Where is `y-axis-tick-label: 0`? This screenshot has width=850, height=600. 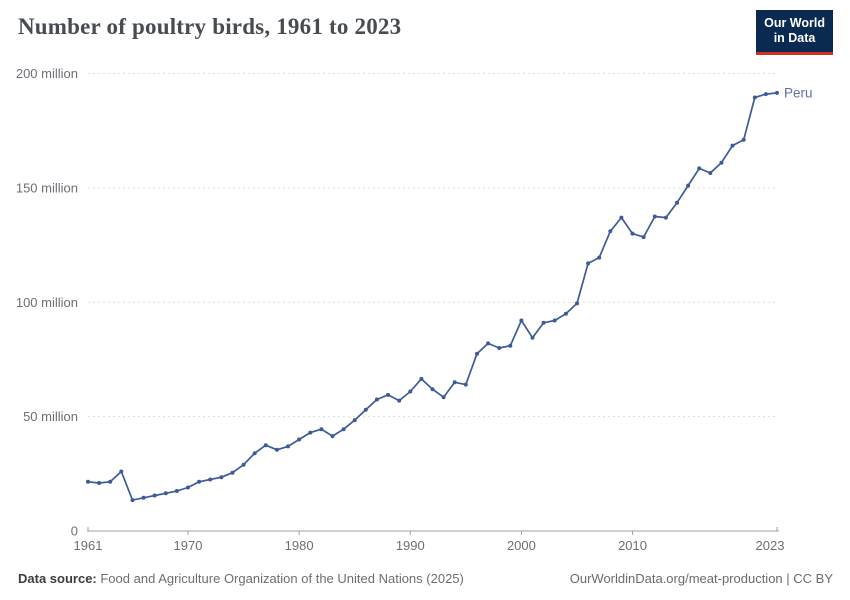
y-axis-tick-label: 0 is located at coordinates (74, 531).